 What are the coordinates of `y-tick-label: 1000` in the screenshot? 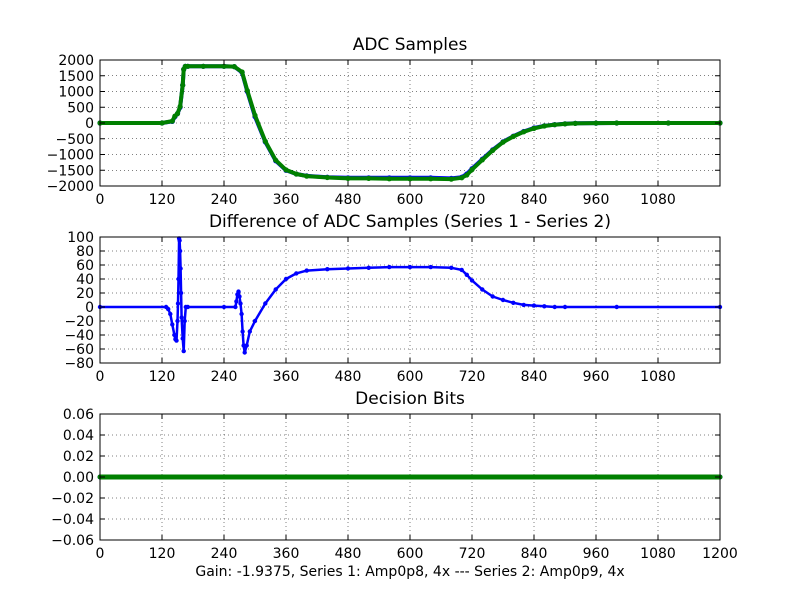 It's located at (76, 93).